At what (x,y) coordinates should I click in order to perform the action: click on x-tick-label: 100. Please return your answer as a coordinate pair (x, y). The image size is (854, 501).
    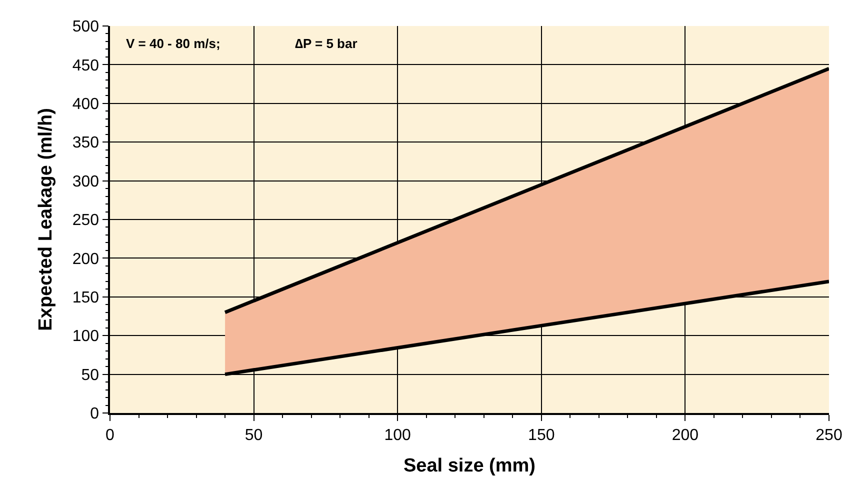
    Looking at the image, I should click on (398, 435).